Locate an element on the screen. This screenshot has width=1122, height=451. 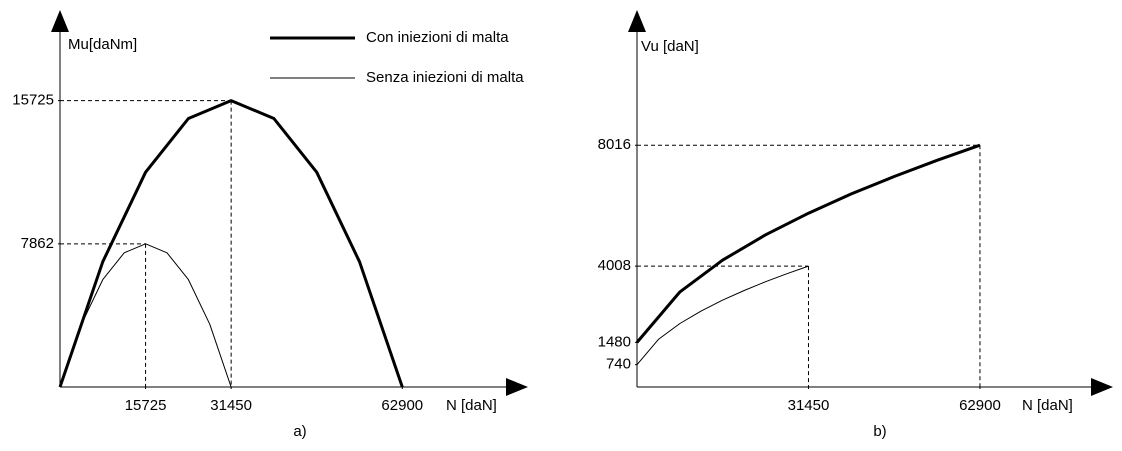
y-tick-label: 1480 is located at coordinates (614, 341).